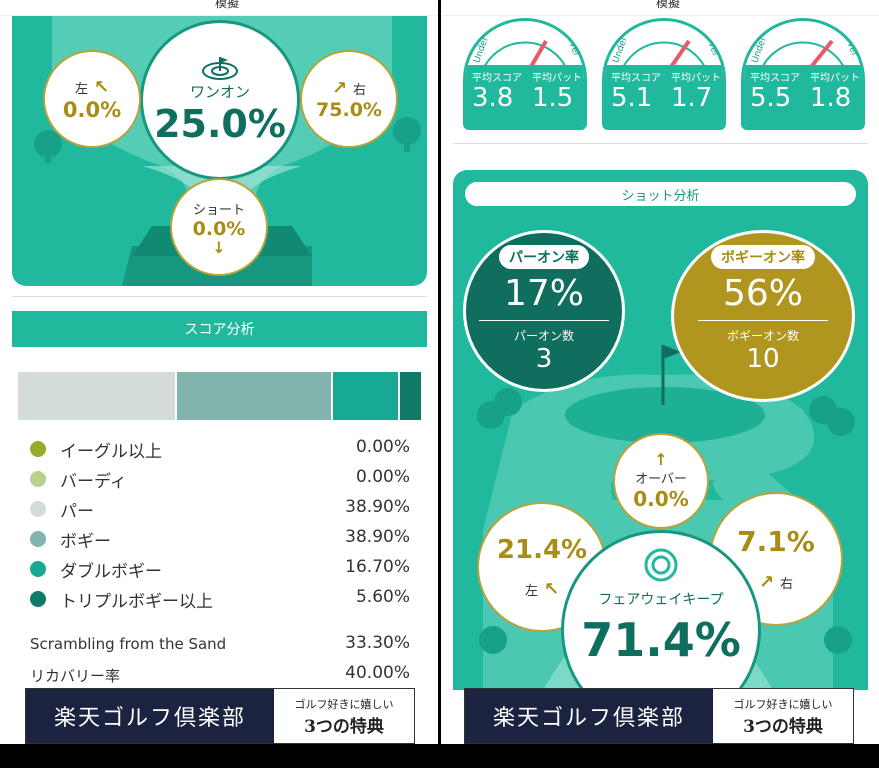 This screenshot has height=768, width=879. What do you see at coordinates (220, 569) in the screenshot?
I see `score-item: ダブルボギー 16.70%` at bounding box center [220, 569].